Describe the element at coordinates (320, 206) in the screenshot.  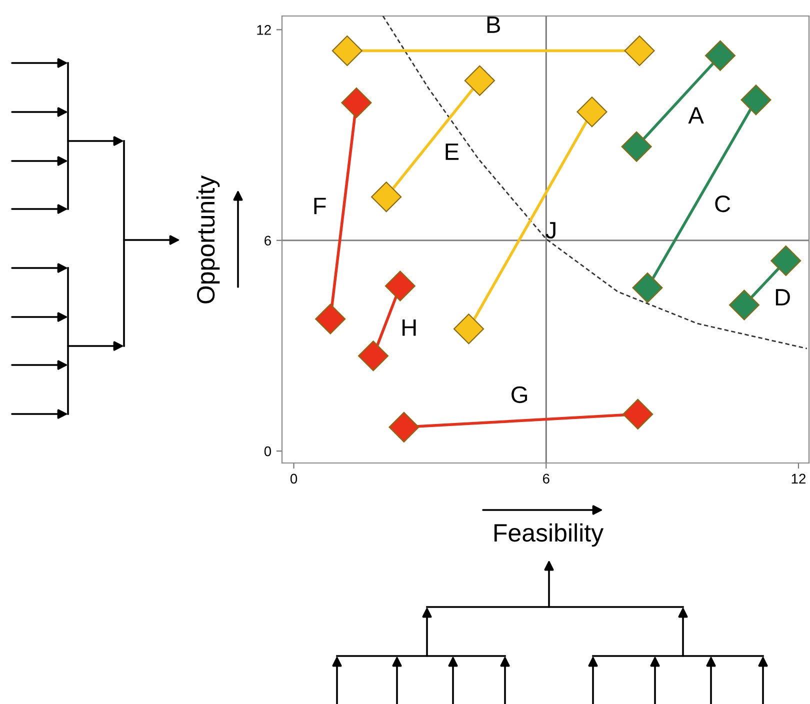
I see `series-label: F` at that location.